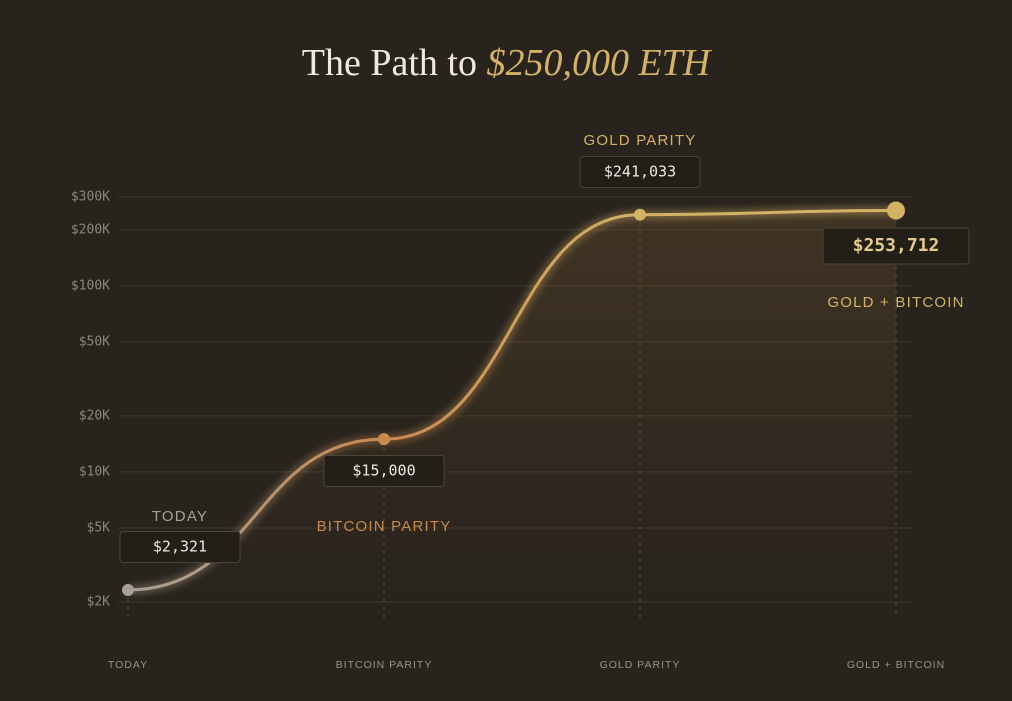  What do you see at coordinates (389, 63) in the screenshot?
I see `title-main: The Path to` at bounding box center [389, 63].